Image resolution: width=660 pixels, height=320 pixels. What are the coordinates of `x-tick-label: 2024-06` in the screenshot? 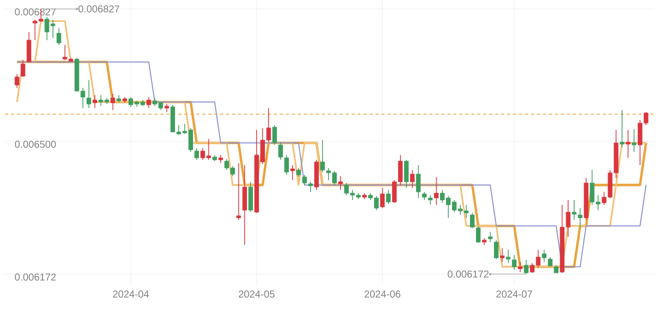 It's located at (382, 294).